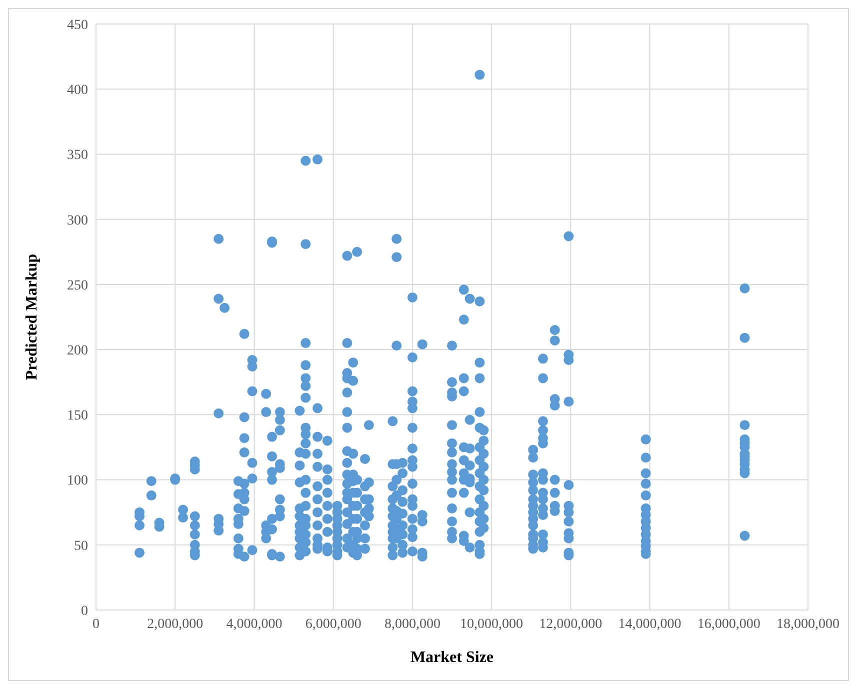 The height and width of the screenshot is (689, 857). I want to click on x-tick-label: 12,000,000, so click(570, 624).